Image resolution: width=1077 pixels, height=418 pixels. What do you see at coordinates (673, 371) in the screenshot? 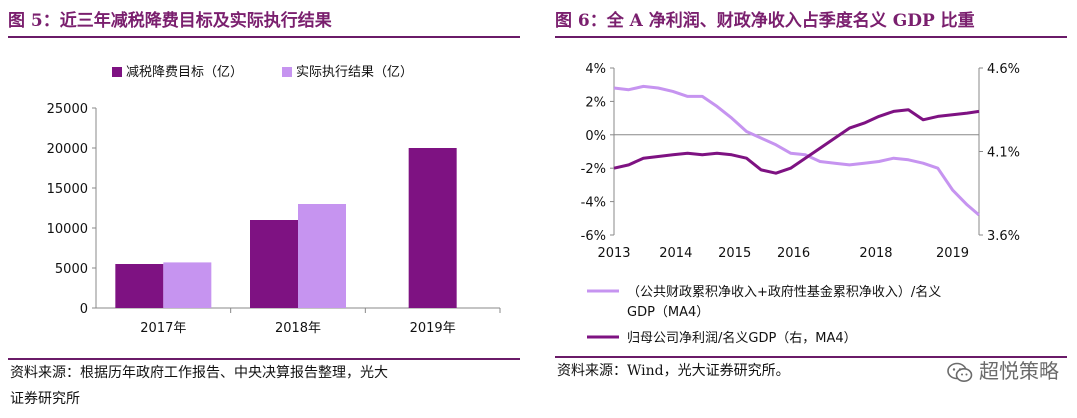
I see `right-source-note: 资料来源：Wind，光大证券研究所。` at bounding box center [673, 371].